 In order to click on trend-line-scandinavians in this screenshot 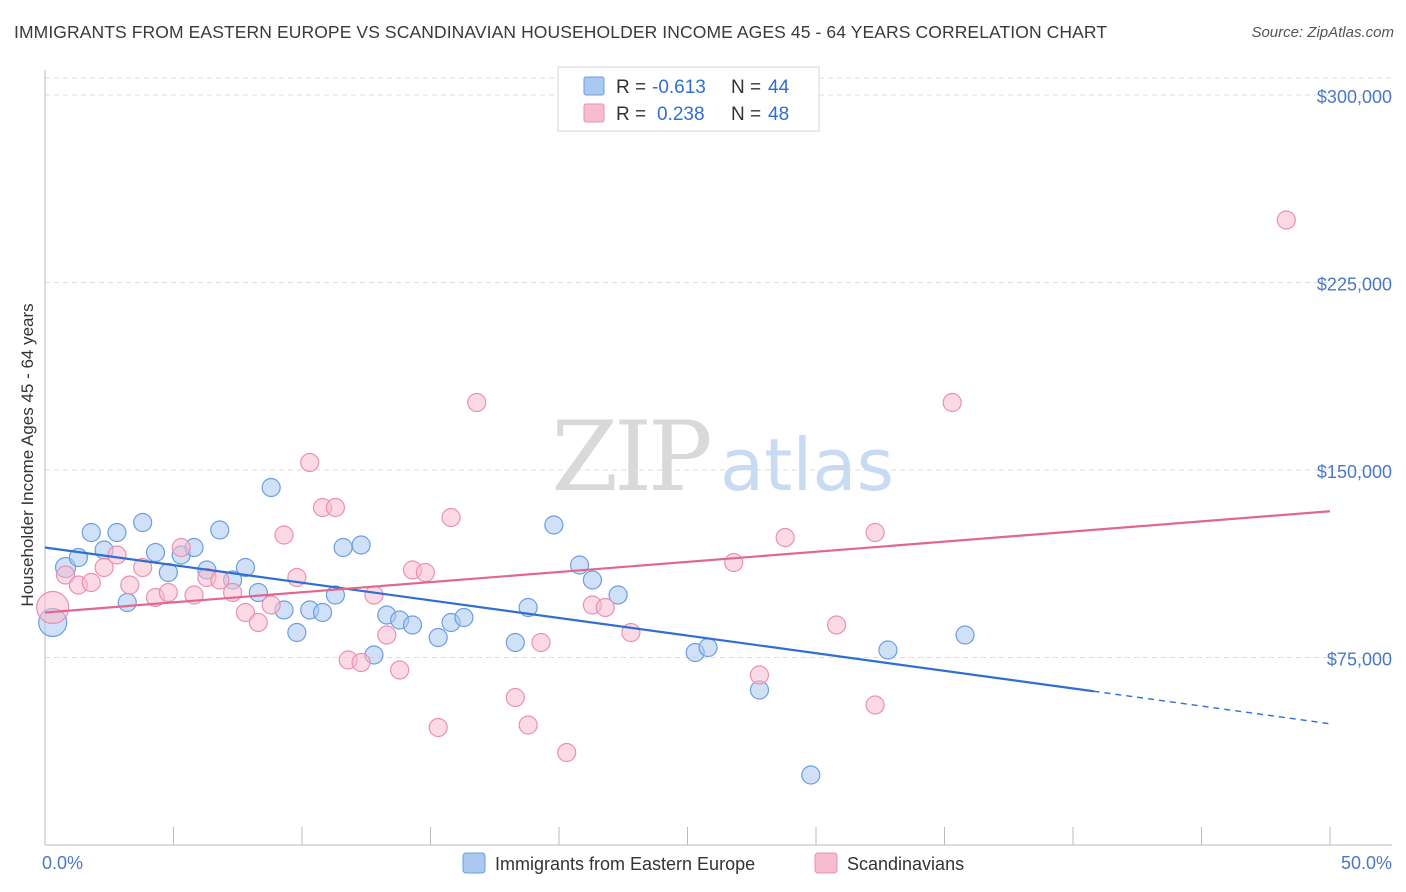, I will do `click(687, 562)`.